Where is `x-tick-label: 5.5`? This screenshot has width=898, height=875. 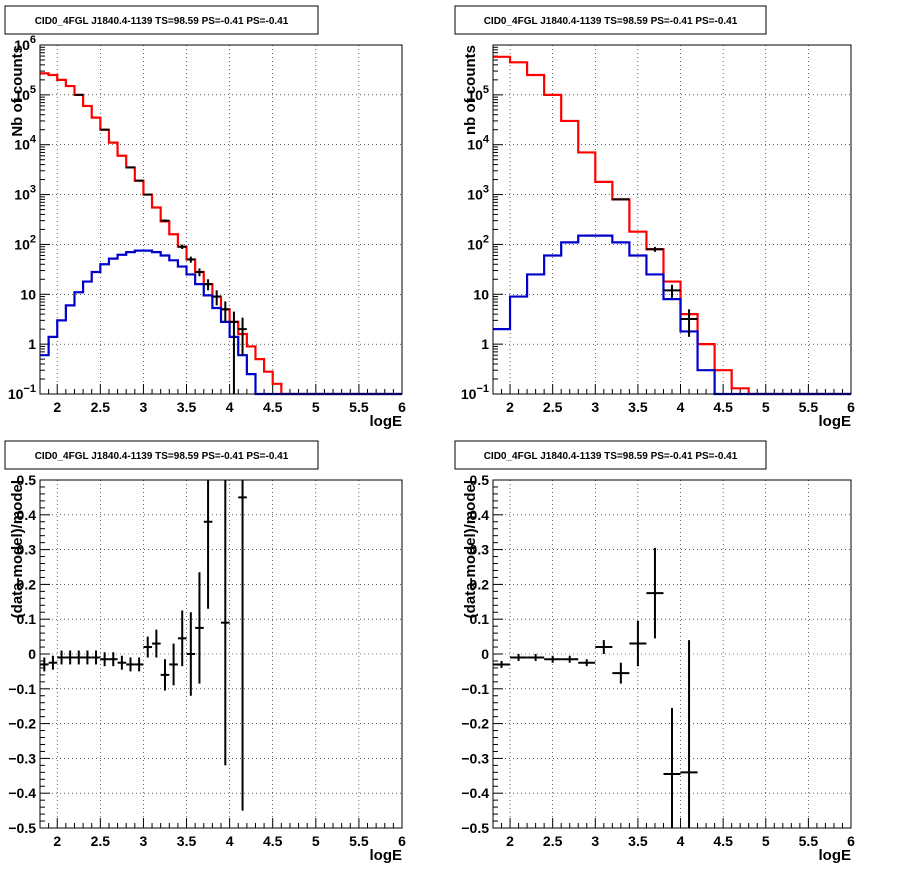 x-tick-label: 5.5 is located at coordinates (359, 407).